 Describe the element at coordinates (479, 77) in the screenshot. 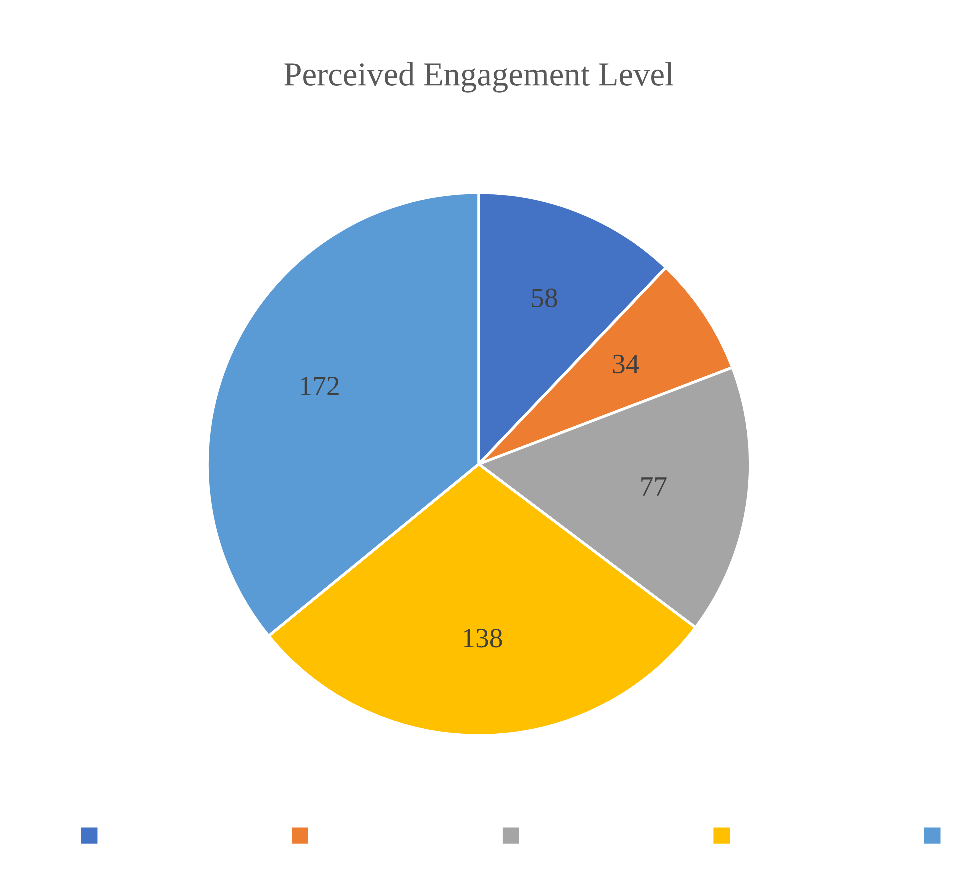

I see `chart-title: Perceived Engagement Level` at that location.